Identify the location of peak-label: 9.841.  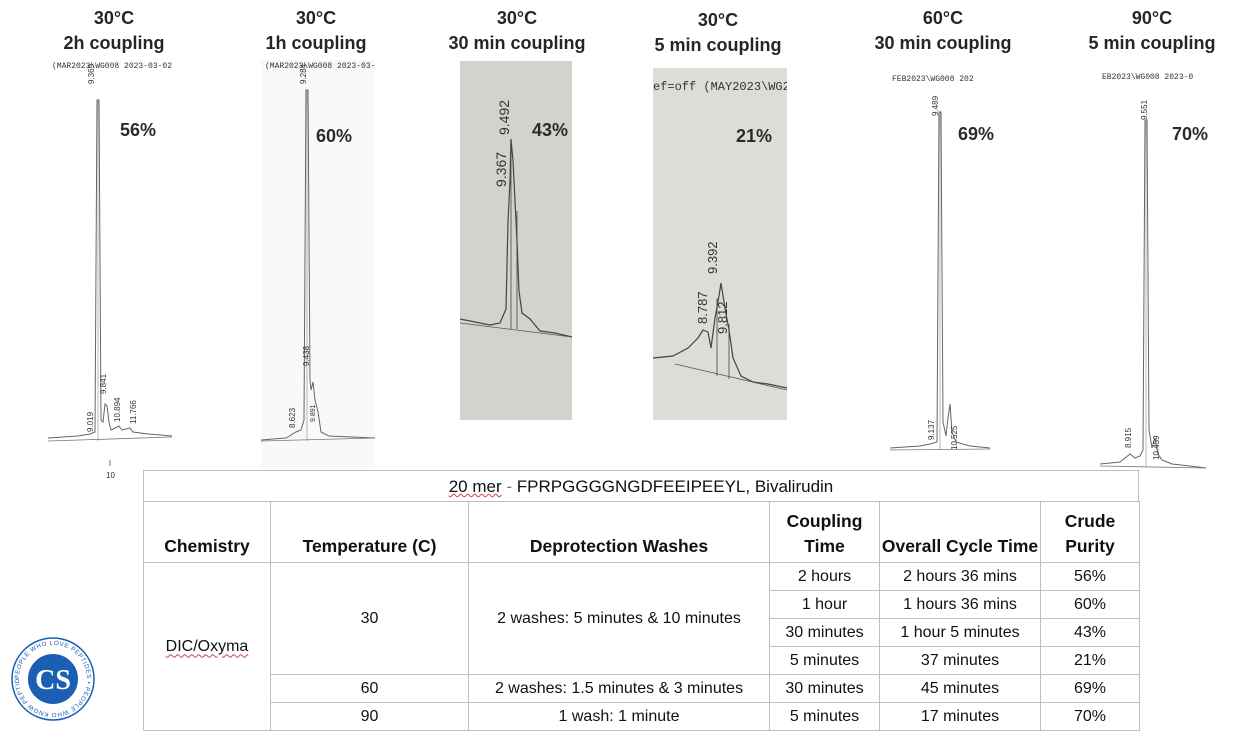
(103, 383).